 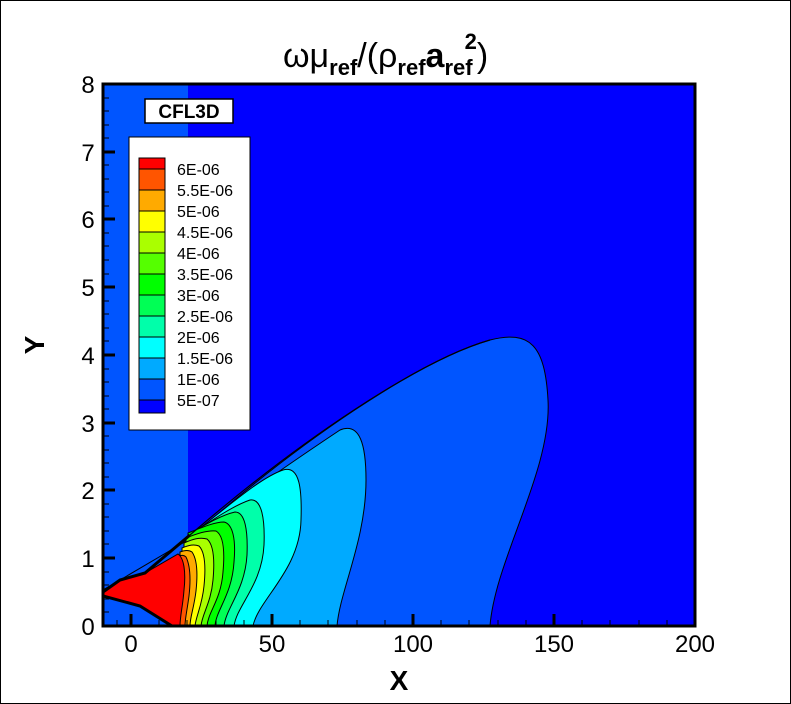 I want to click on y-tick-labels: 0 1 2 3 4 5 6 7 8, so click(x=87, y=356).